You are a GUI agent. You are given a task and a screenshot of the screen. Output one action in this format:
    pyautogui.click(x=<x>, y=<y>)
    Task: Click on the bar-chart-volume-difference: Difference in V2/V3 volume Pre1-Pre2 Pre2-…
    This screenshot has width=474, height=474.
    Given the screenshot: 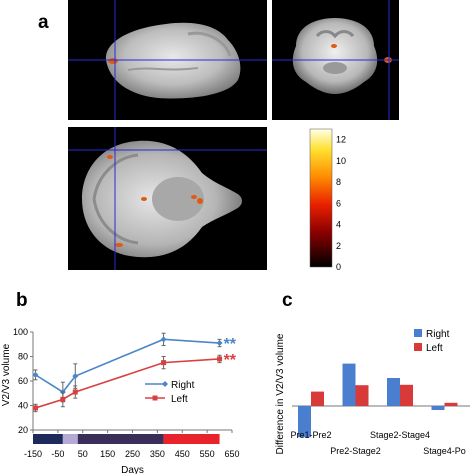 What is the action you would take?
    pyautogui.click(x=372, y=392)
    